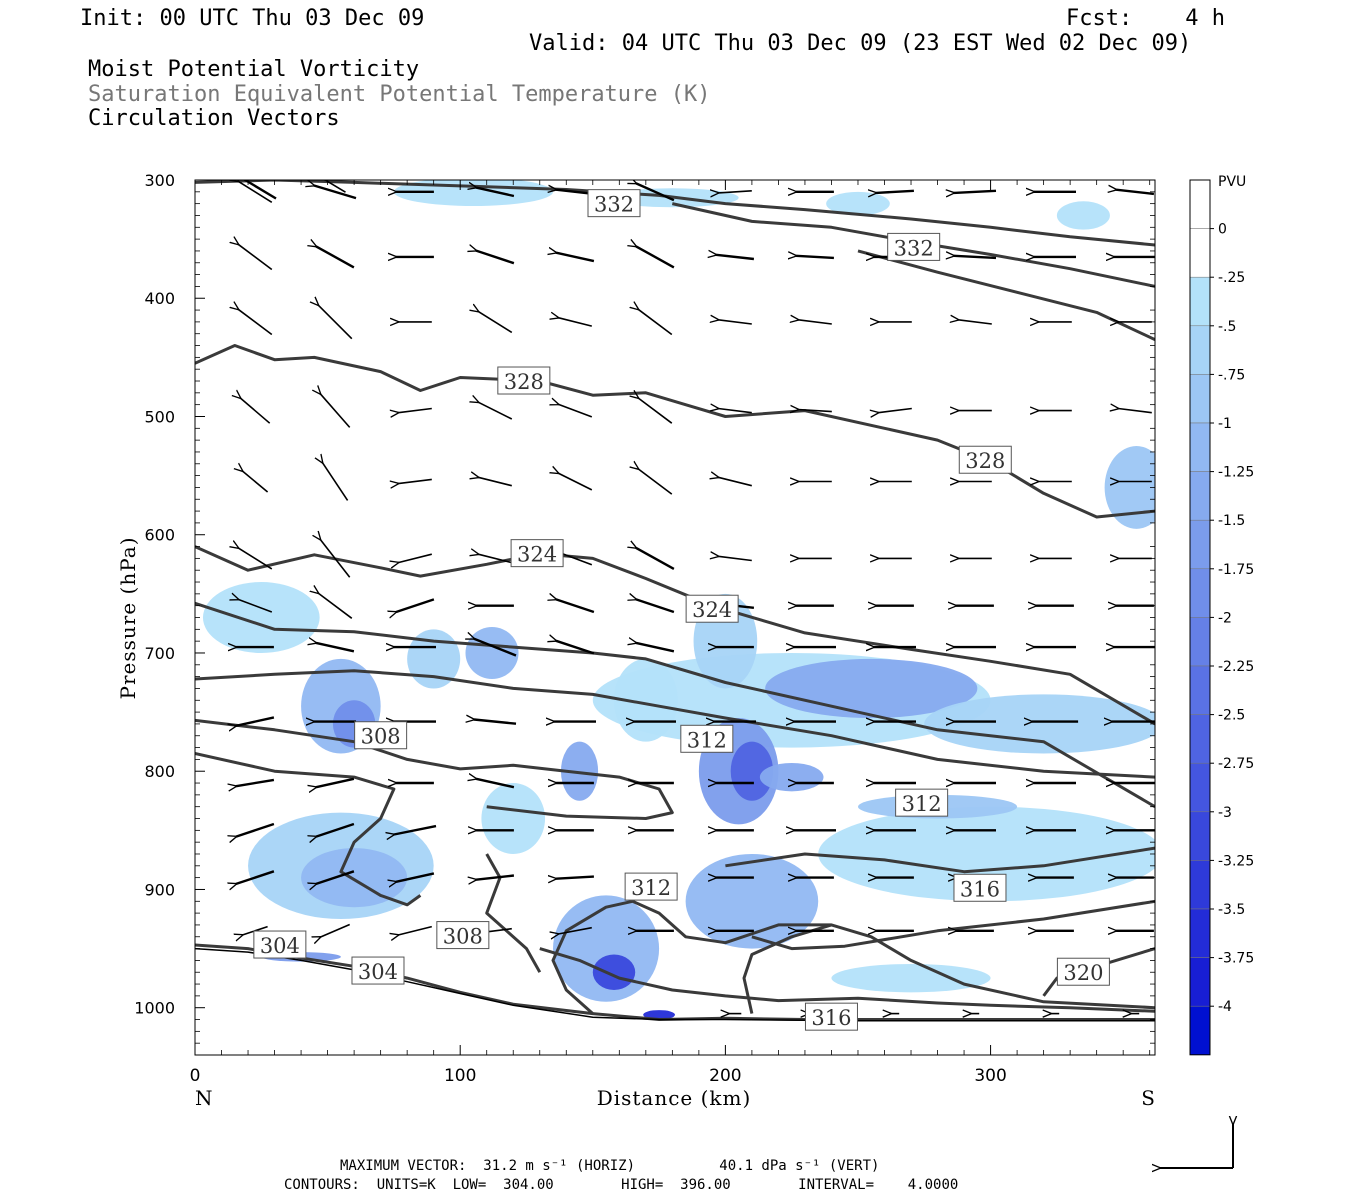  Describe the element at coordinates (159, 771) in the screenshot. I see `y-tick-label: 800` at that location.